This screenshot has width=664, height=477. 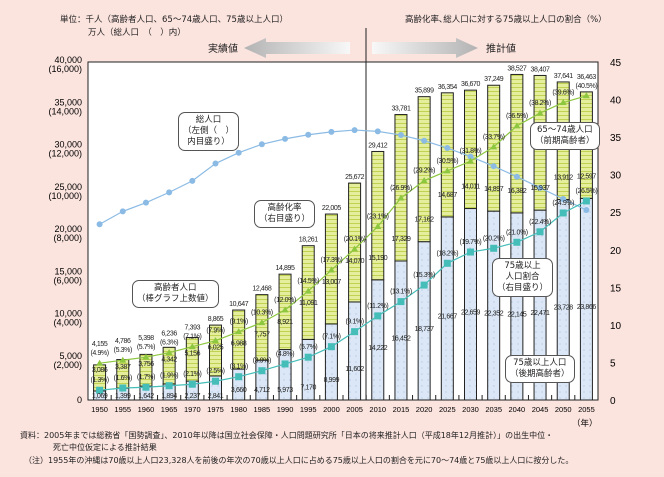 What do you see at coordinates (354, 322) in the screenshot?
I see `share-75-label: (9.1%)` at bounding box center [354, 322].